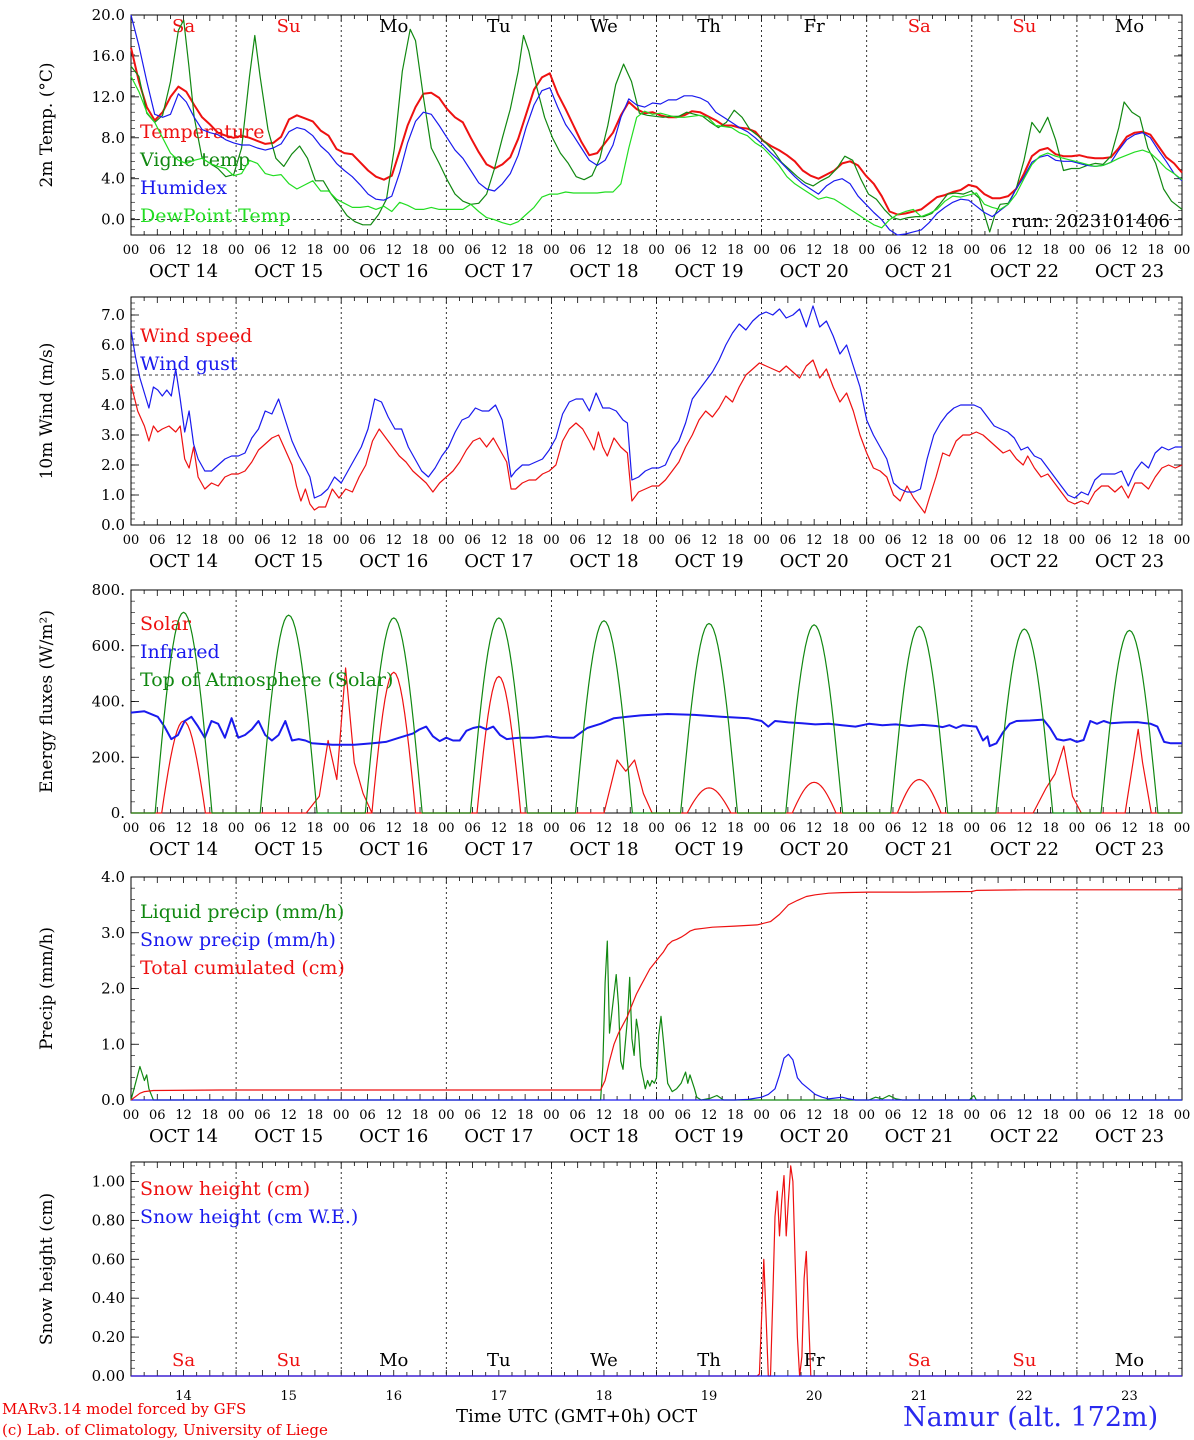 This screenshot has width=1194, height=1440. I want to click on series-line-top-of-atmosphere-solar-, so click(656, 712).